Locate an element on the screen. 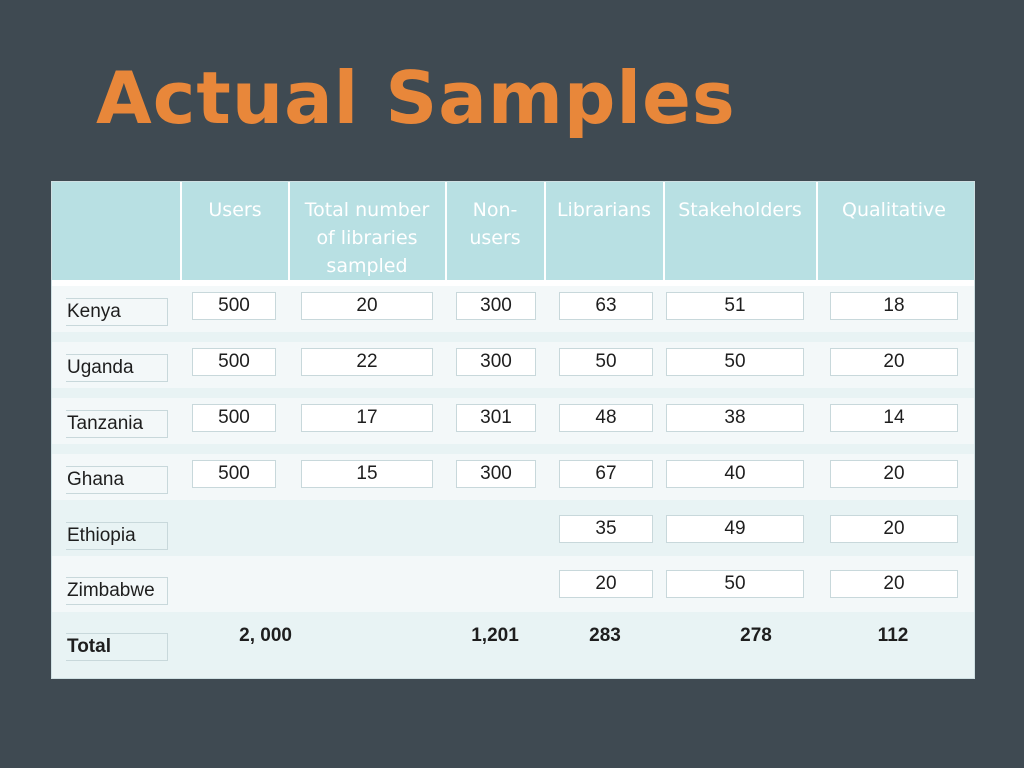 The height and width of the screenshot is (768, 1024). row-label-kenya: Kenya is located at coordinates (117, 312).